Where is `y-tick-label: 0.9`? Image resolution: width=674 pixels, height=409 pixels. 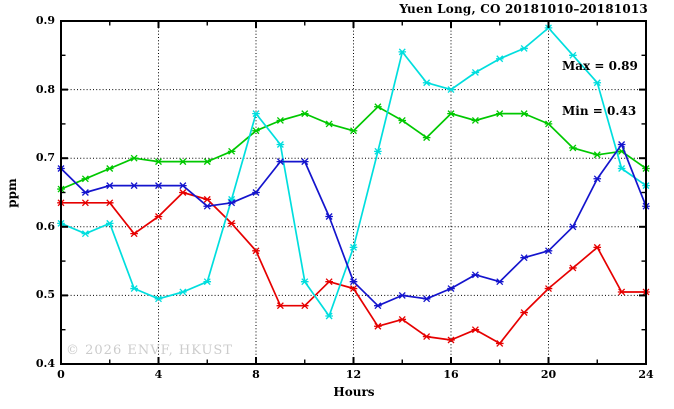
y-tick-label: 0.9 is located at coordinates (45, 20).